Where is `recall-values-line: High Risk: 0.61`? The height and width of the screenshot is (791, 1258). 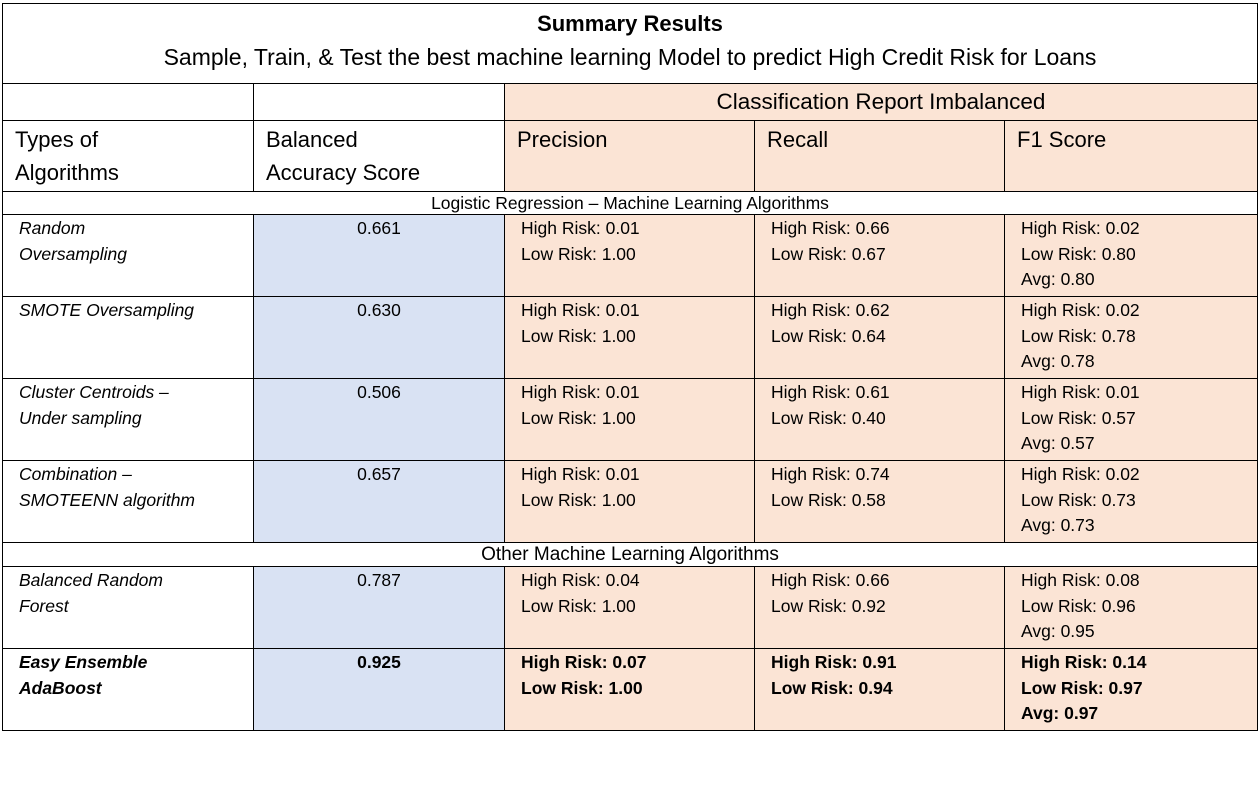 recall-values-line: High Risk: 0.61 is located at coordinates (830, 392).